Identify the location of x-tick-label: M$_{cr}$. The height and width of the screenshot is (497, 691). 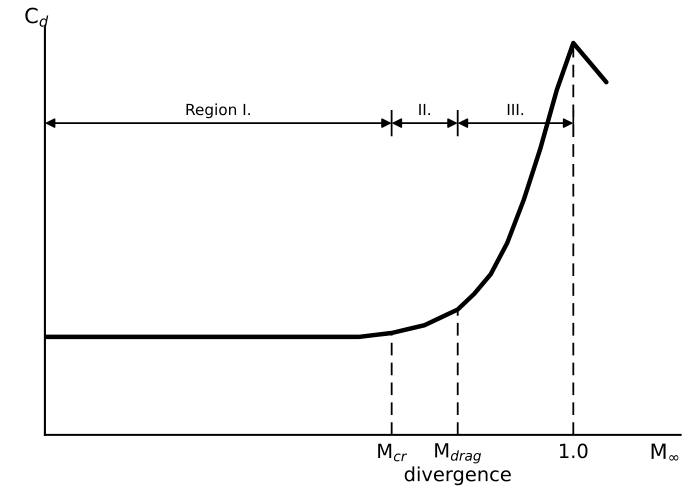
(393, 453).